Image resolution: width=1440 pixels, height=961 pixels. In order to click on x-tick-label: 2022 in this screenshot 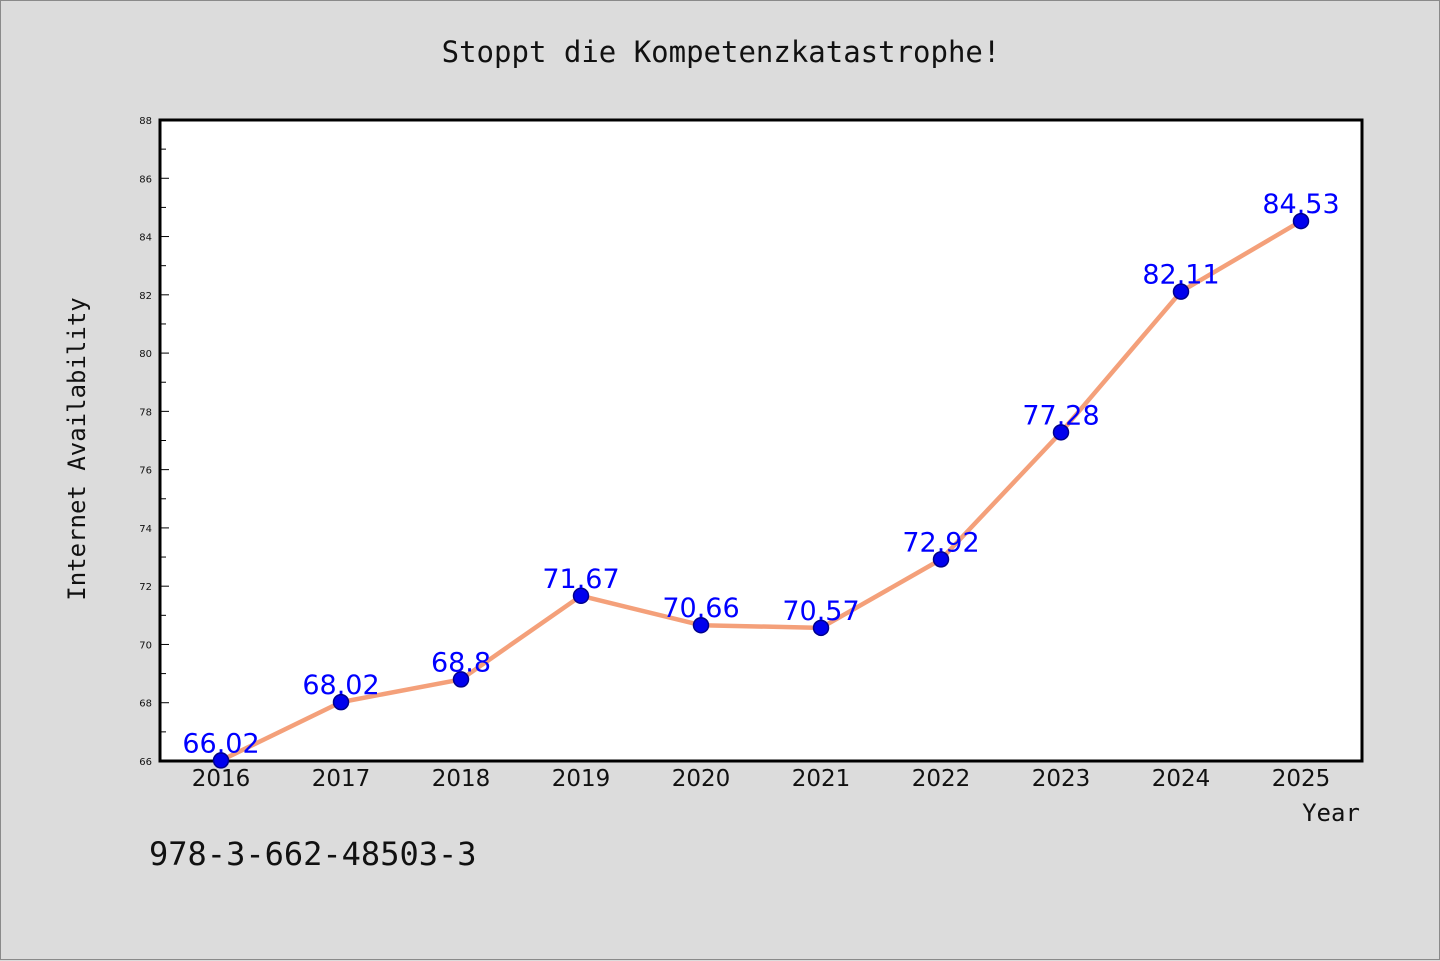, I will do `click(941, 779)`.